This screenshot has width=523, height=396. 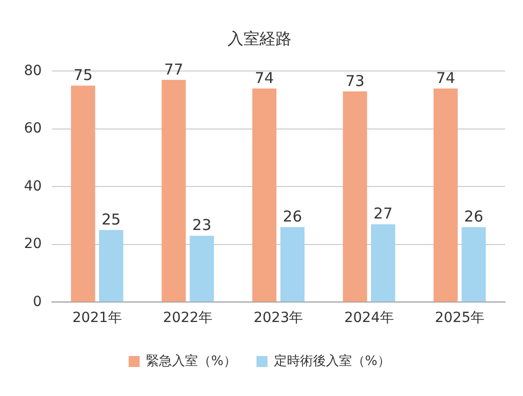 I want to click on y-tick-label: 20, so click(x=33, y=244).